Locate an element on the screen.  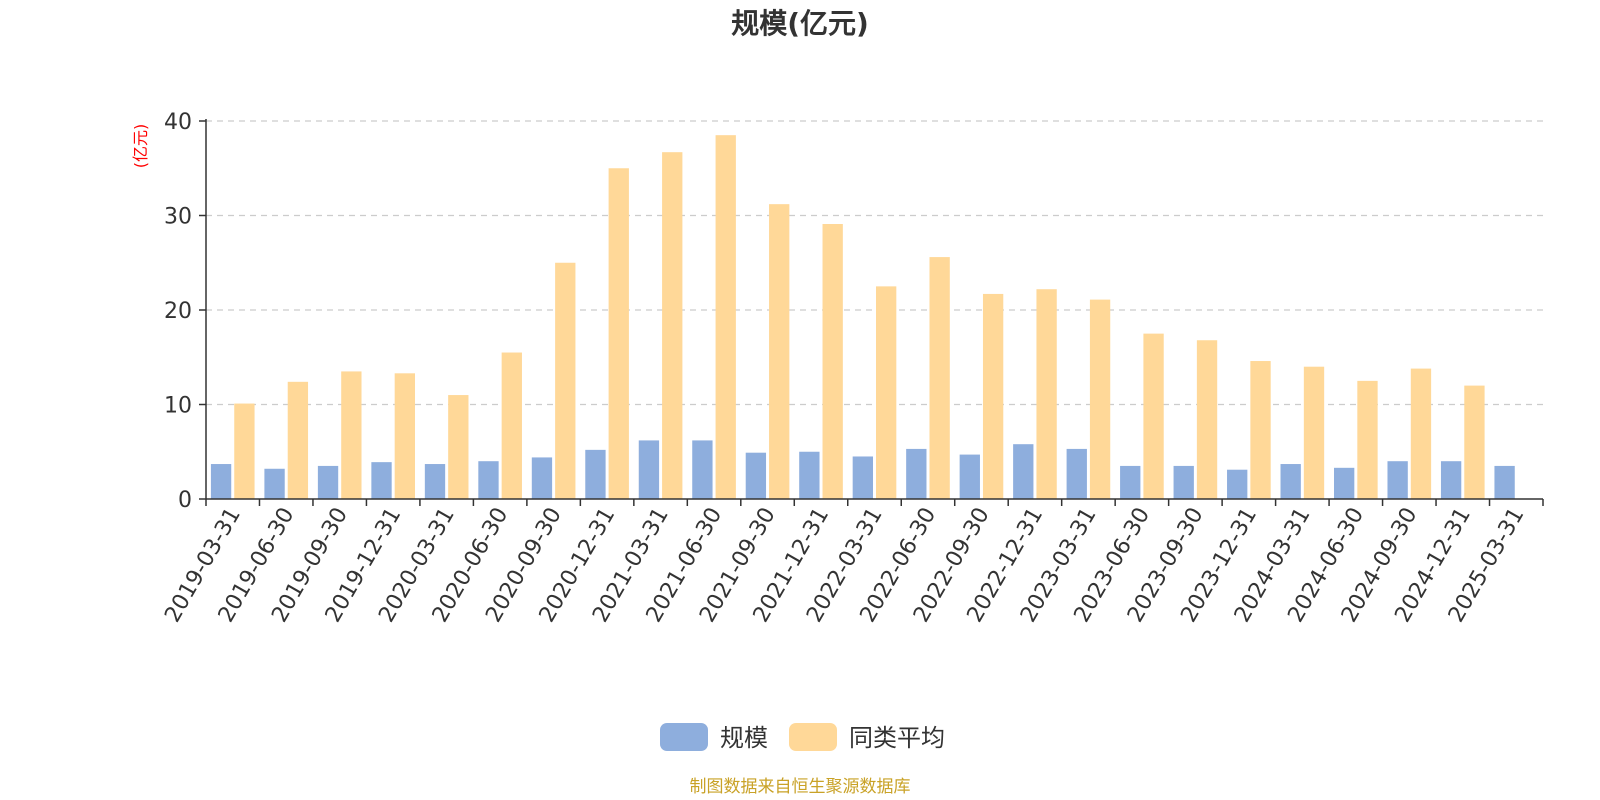
legend: 规模 同类平均 is located at coordinates (802, 737).